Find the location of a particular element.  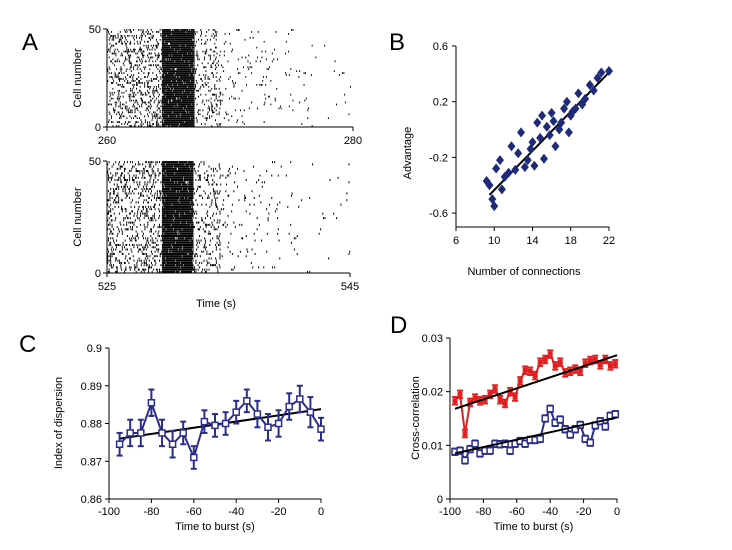

raster-x-tick-label: 525 is located at coordinates (107, 287).